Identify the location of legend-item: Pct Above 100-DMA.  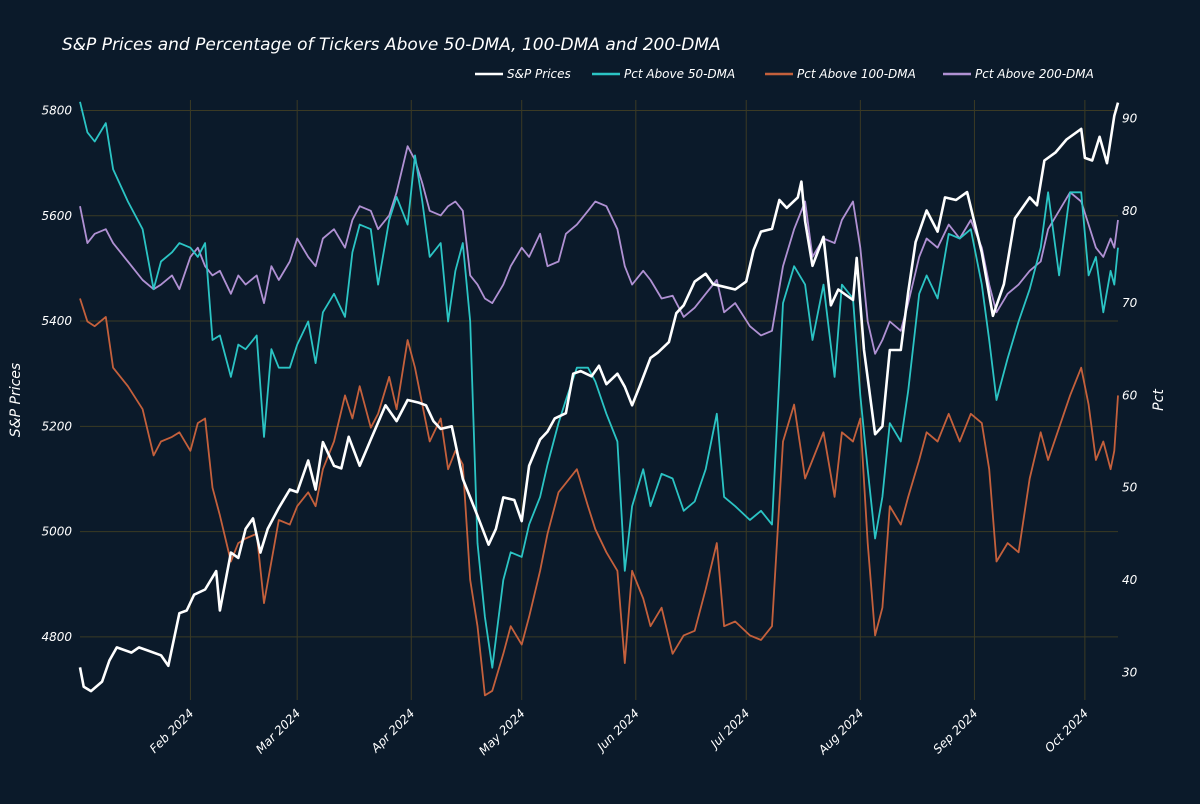
(840, 74).